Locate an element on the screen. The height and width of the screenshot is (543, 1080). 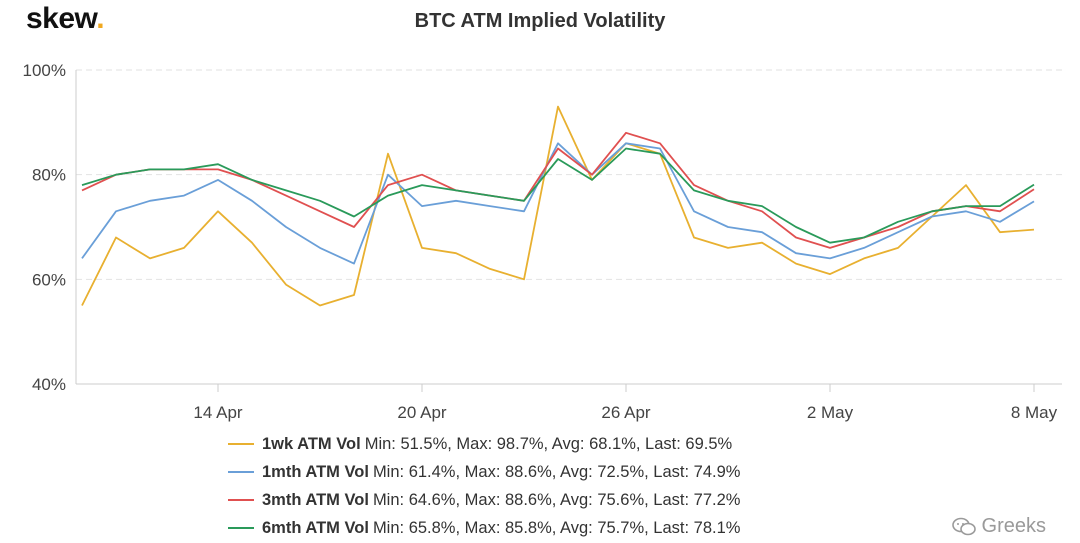
watermark: Greeks is located at coordinates (998, 526).